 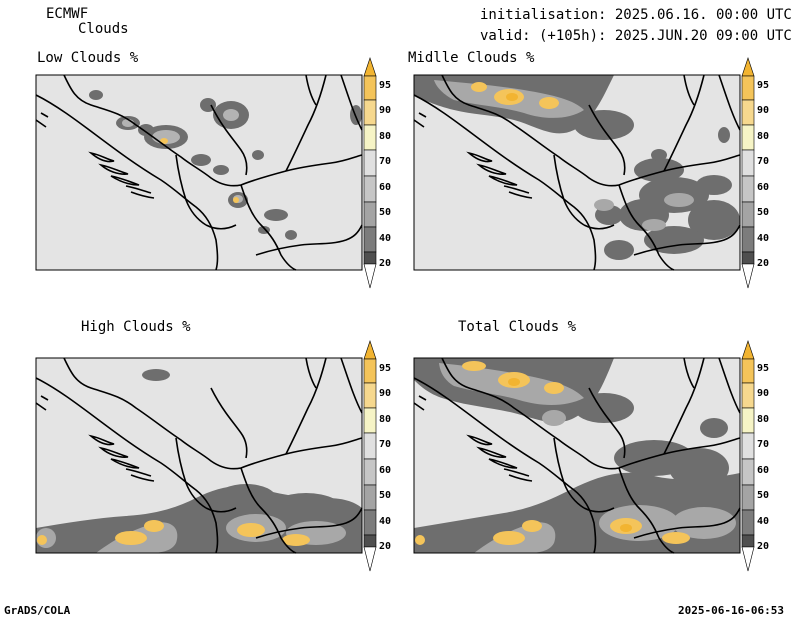 What do you see at coordinates (385, 212) in the screenshot?
I see `colorbar-low-label-50: 50` at bounding box center [385, 212].